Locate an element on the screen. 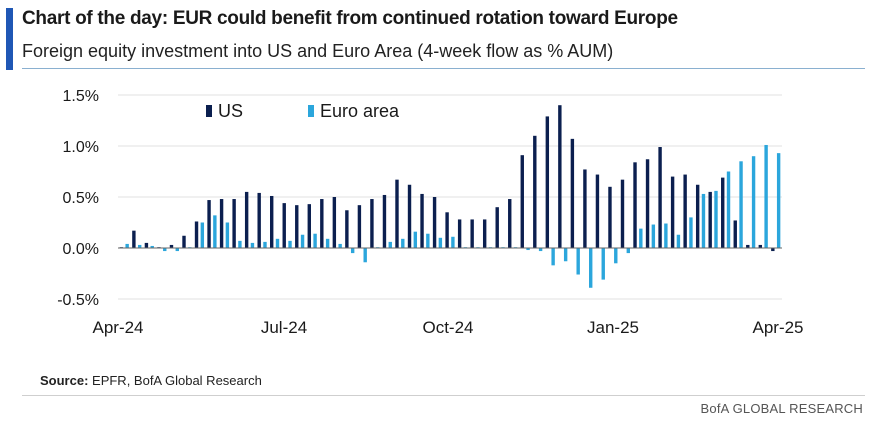 This screenshot has height=422, width=873. y-tick-label: 1.5% is located at coordinates (81, 96).